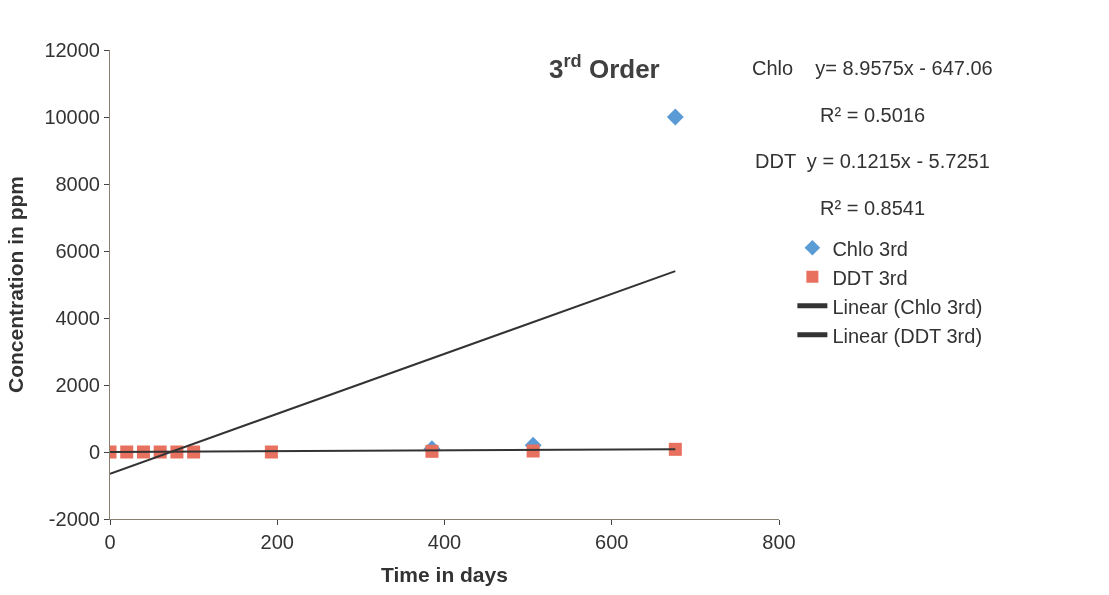 Image resolution: width=1109 pixels, height=595 pixels. Describe the element at coordinates (604, 67) in the screenshot. I see `chart-title: 3$^{rd}$ Order` at that location.